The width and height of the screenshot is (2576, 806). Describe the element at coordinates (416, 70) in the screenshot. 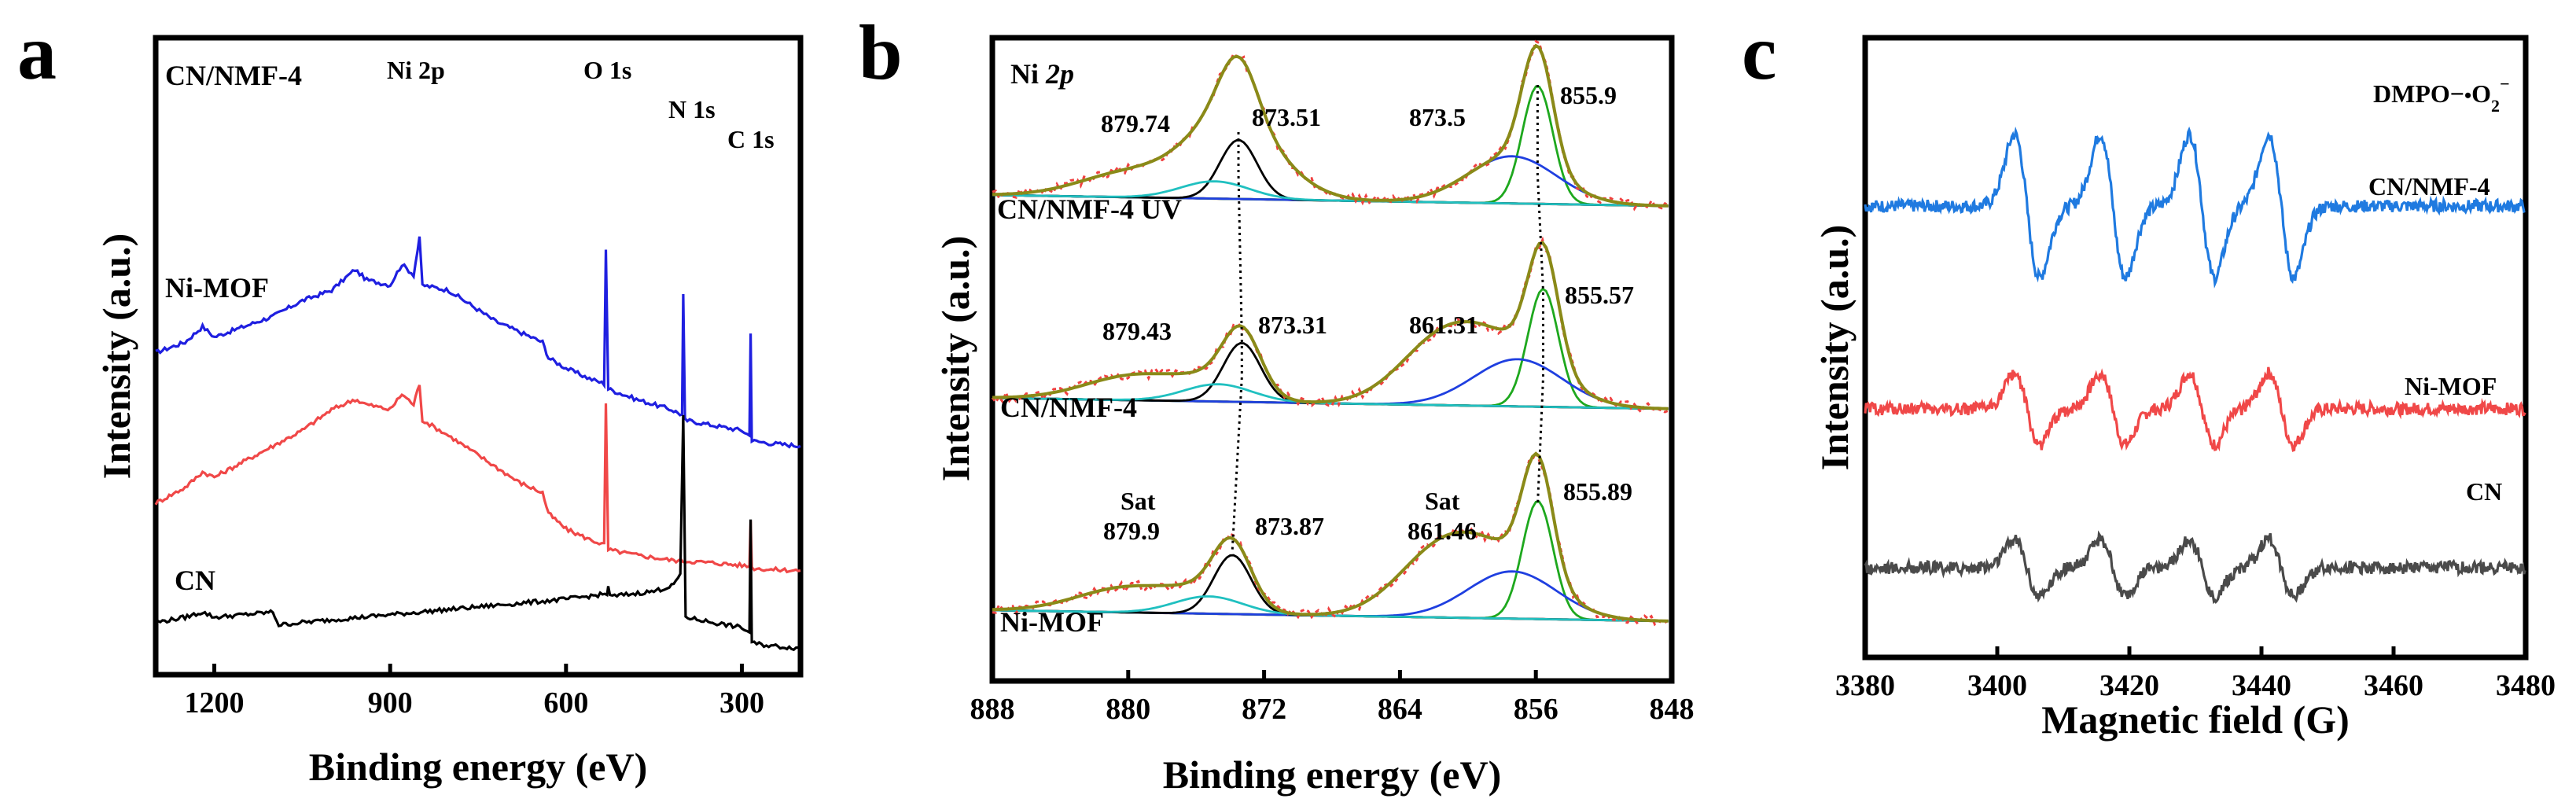

I see `panel-a-ann-ni2p: Ni 2p` at that location.